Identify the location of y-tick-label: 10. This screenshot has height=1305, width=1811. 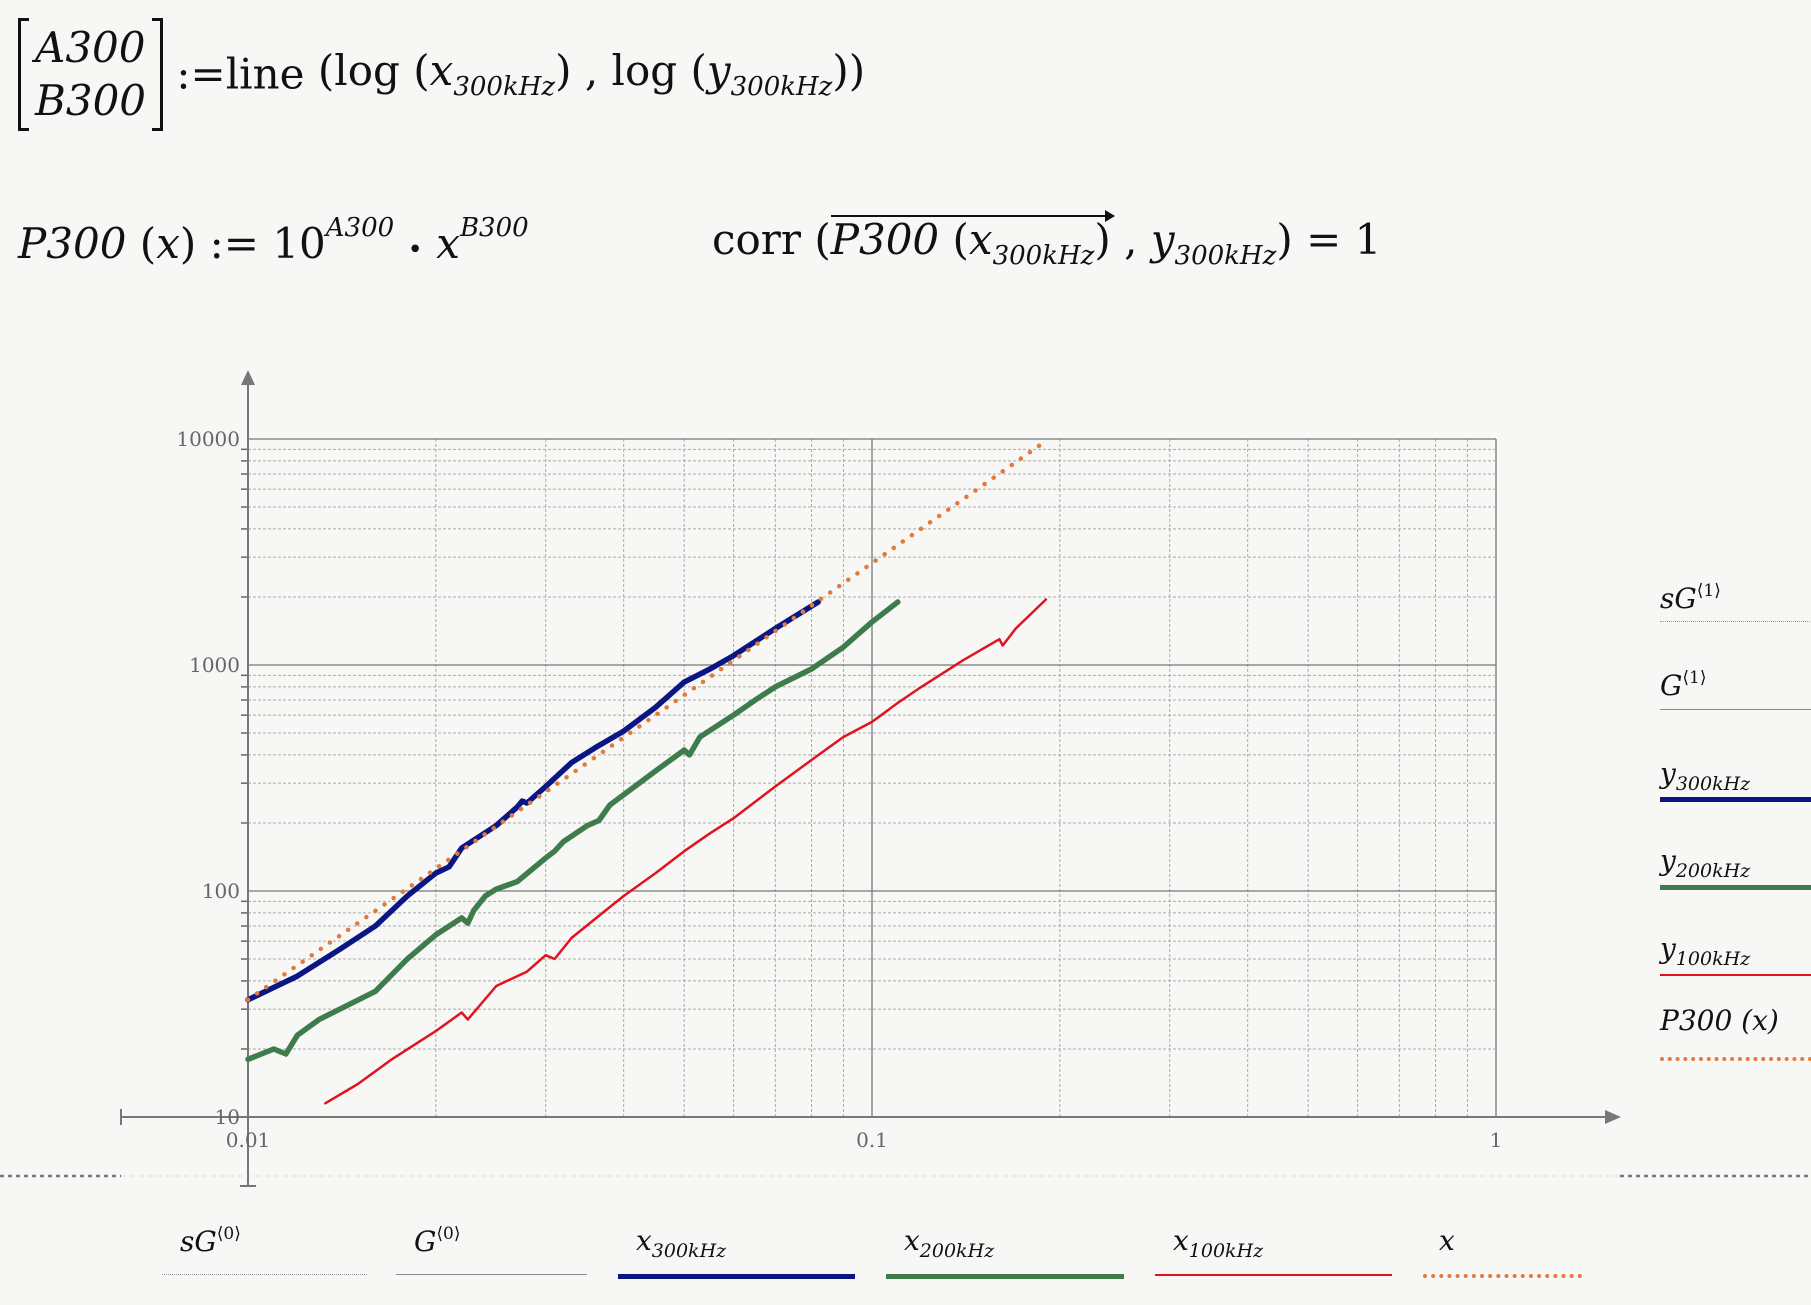
(227, 1117).